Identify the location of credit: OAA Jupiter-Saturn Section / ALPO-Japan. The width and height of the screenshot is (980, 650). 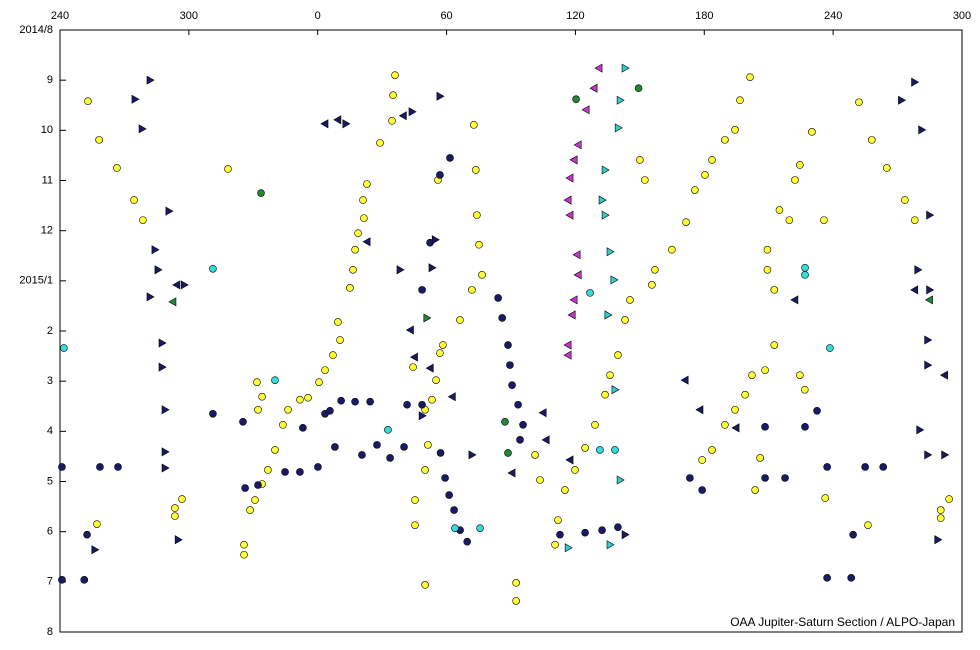
(842, 622).